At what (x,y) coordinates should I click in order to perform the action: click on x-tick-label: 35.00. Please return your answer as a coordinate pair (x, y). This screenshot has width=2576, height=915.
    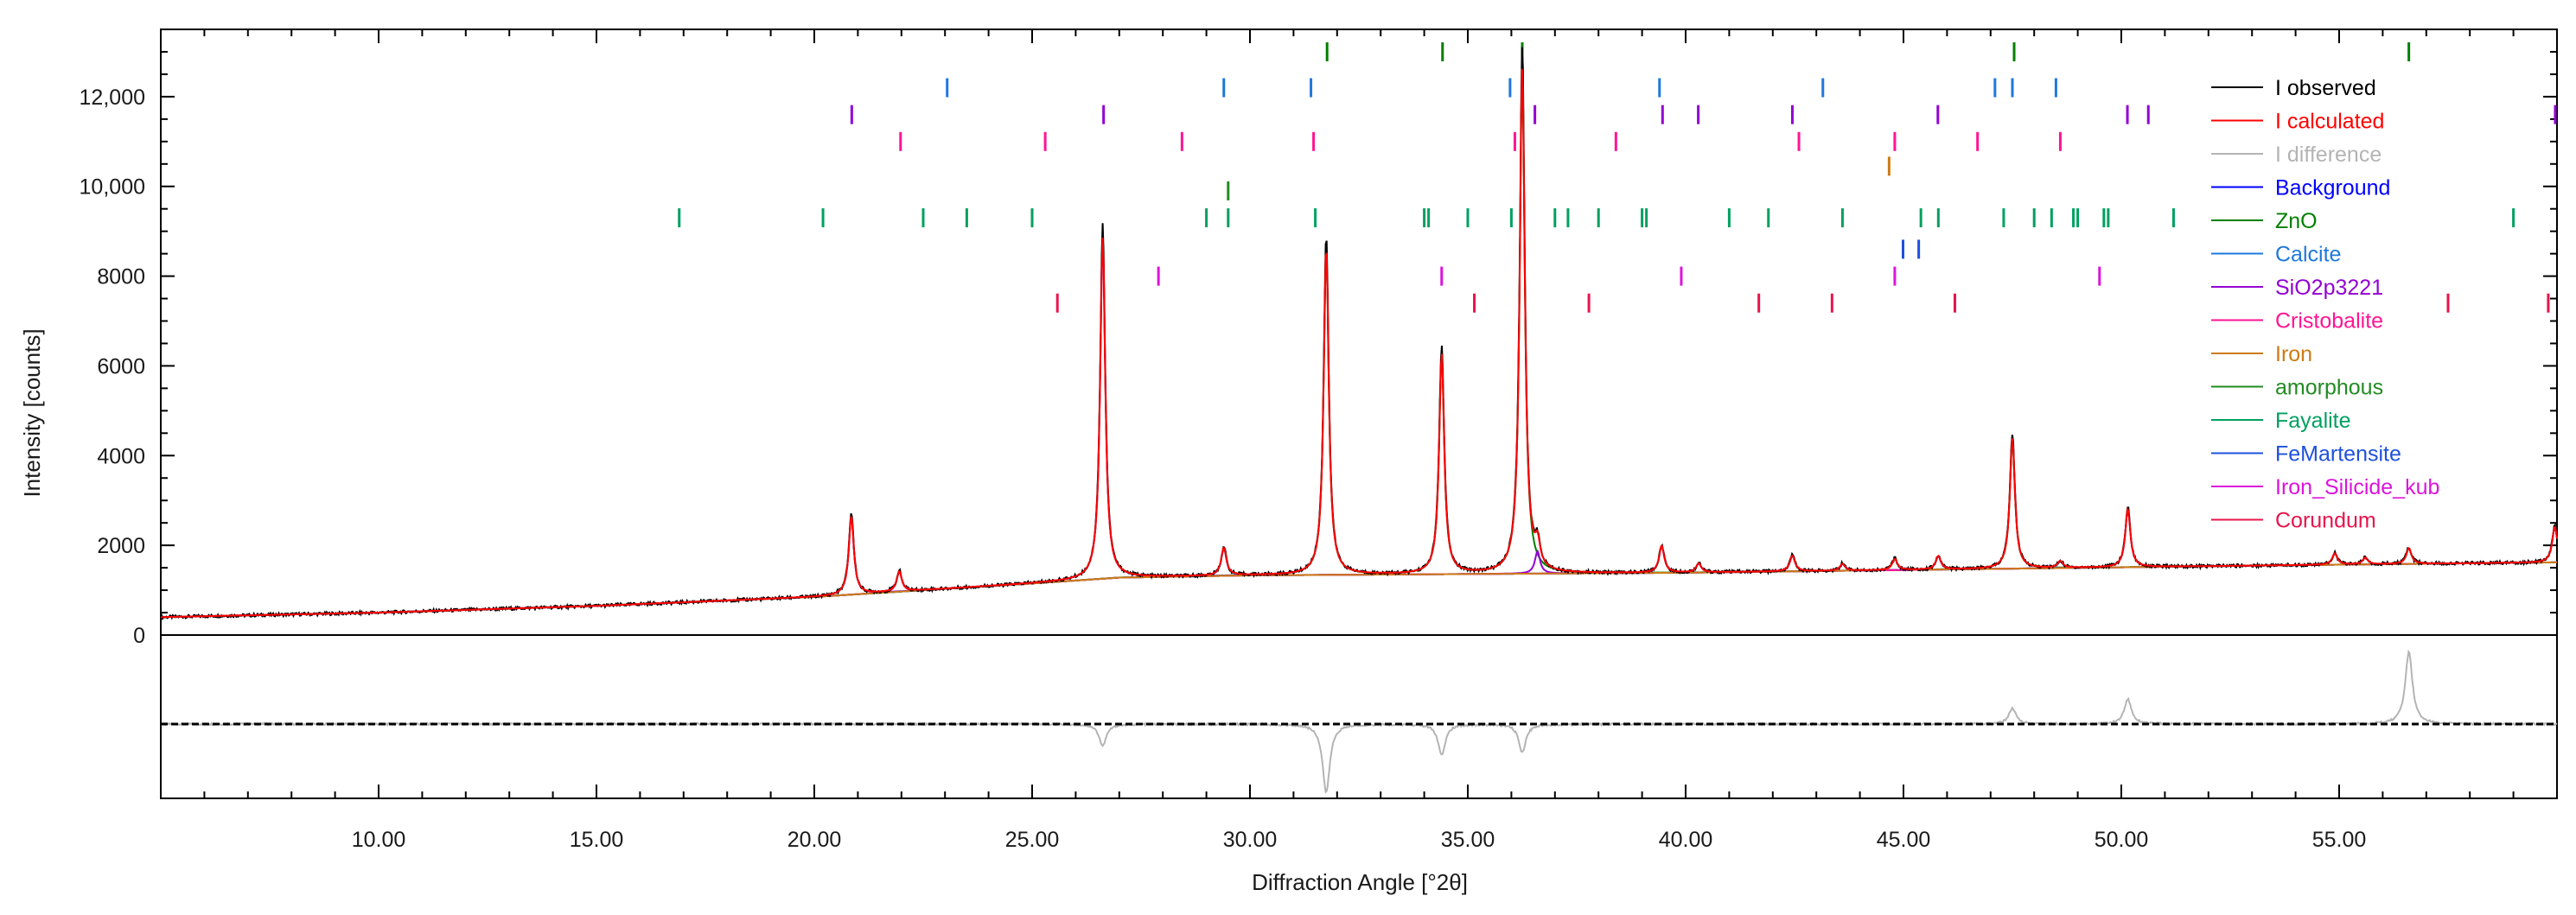
    Looking at the image, I should click on (1468, 840).